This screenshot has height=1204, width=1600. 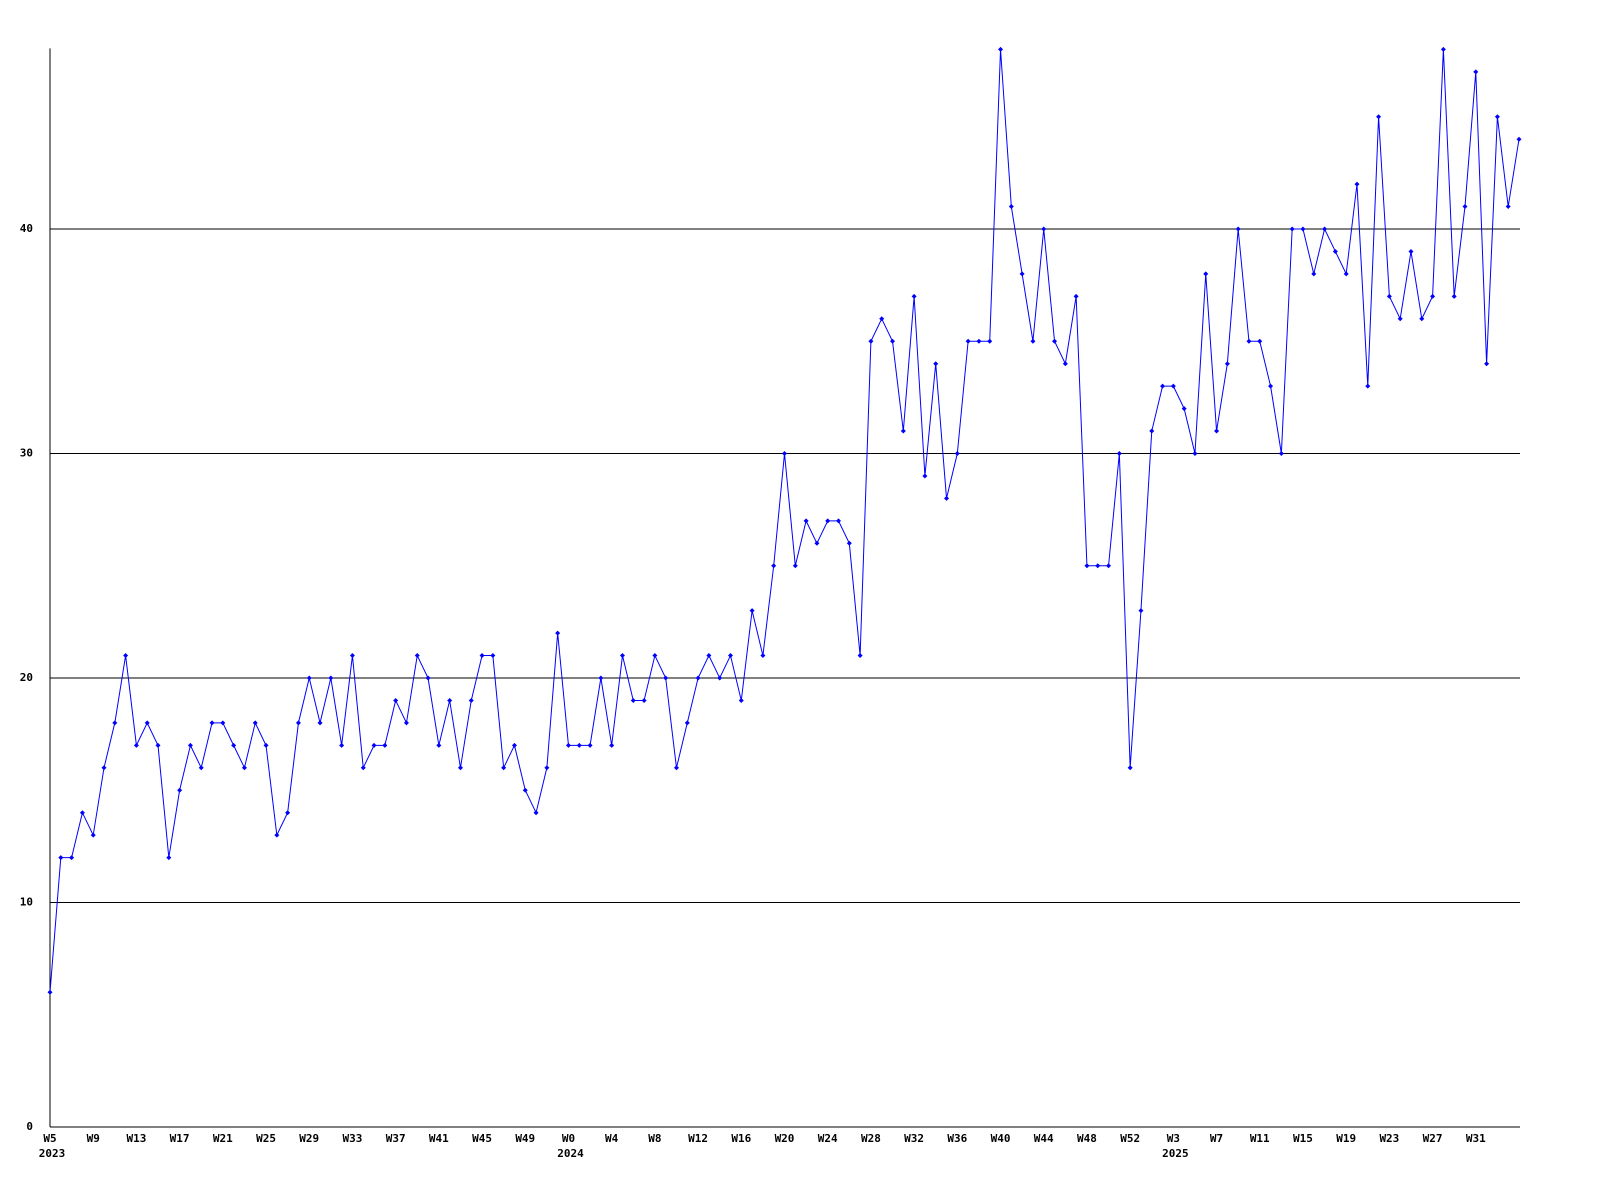 What do you see at coordinates (396, 1138) in the screenshot?
I see `x-tick-label: W37` at bounding box center [396, 1138].